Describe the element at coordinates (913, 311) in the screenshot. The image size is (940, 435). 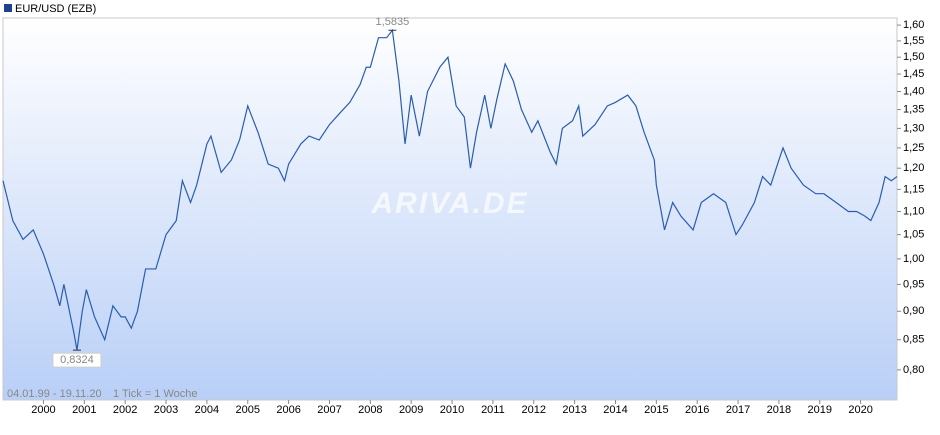
I see `y-tick-label: 0,90` at that location.